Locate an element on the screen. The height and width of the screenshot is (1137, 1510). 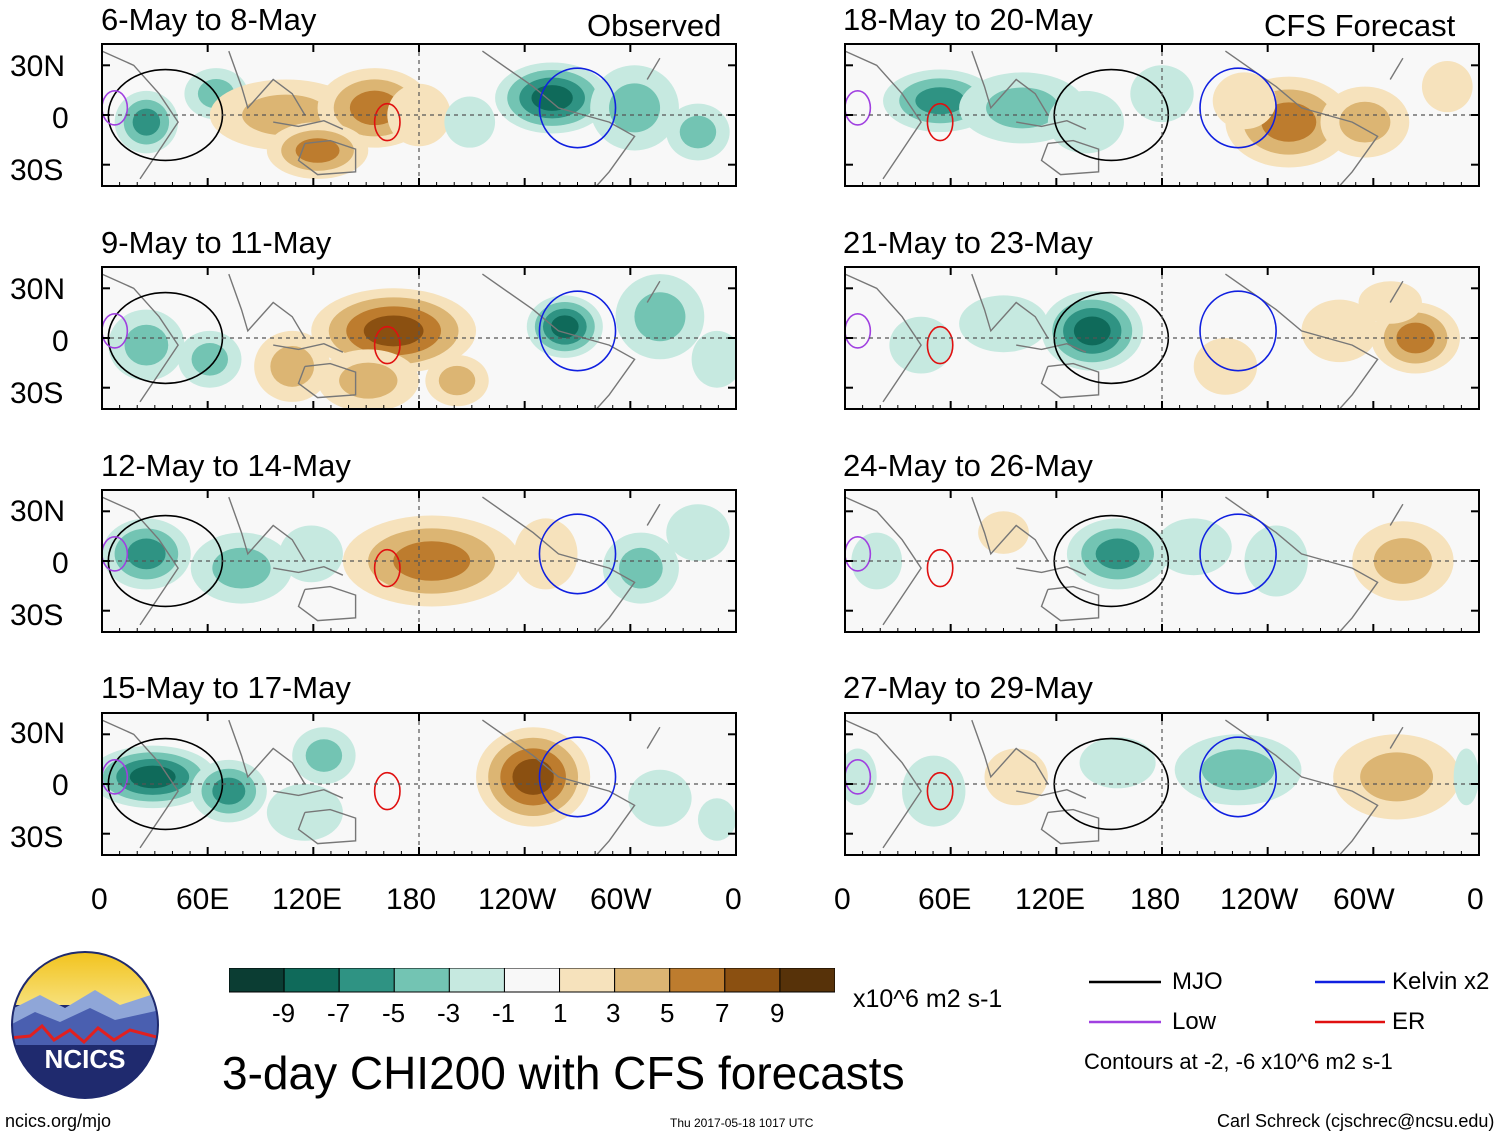
legend-er-label: ER is located at coordinates (1409, 1021).